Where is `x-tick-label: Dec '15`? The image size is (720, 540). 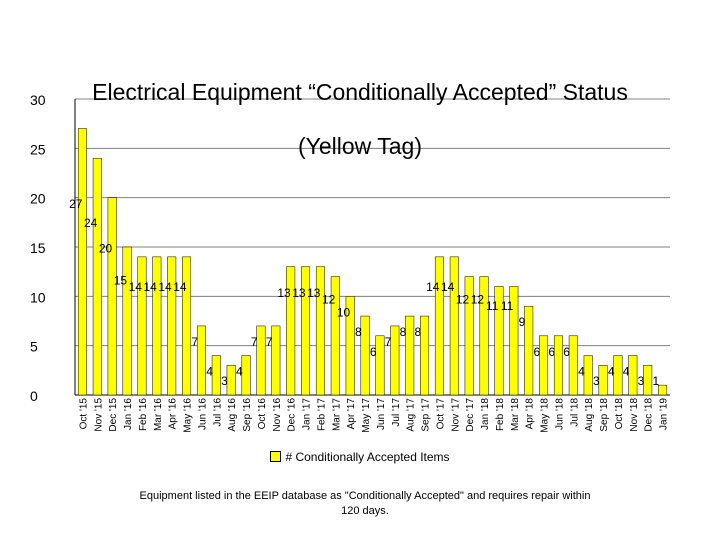 x-tick-label: Dec '15 is located at coordinates (113, 415).